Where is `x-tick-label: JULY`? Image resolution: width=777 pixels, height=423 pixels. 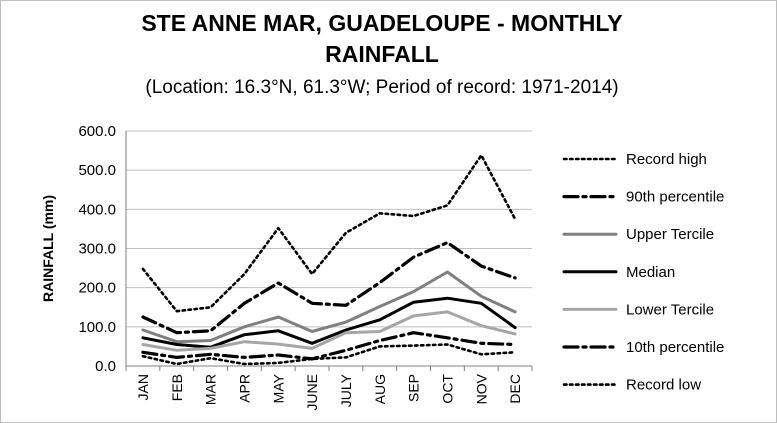 x-tick-label: JULY is located at coordinates (346, 390).